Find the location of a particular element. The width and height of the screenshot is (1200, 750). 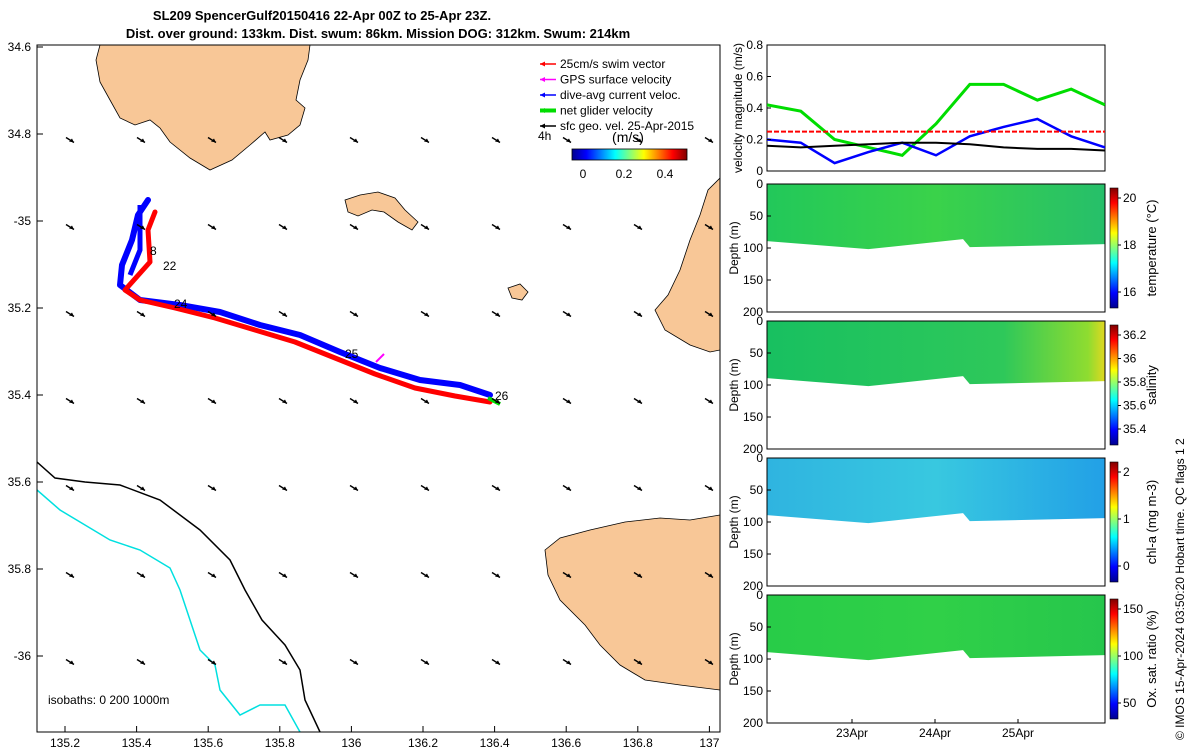

legend-units: (m/s) is located at coordinates (628, 137).